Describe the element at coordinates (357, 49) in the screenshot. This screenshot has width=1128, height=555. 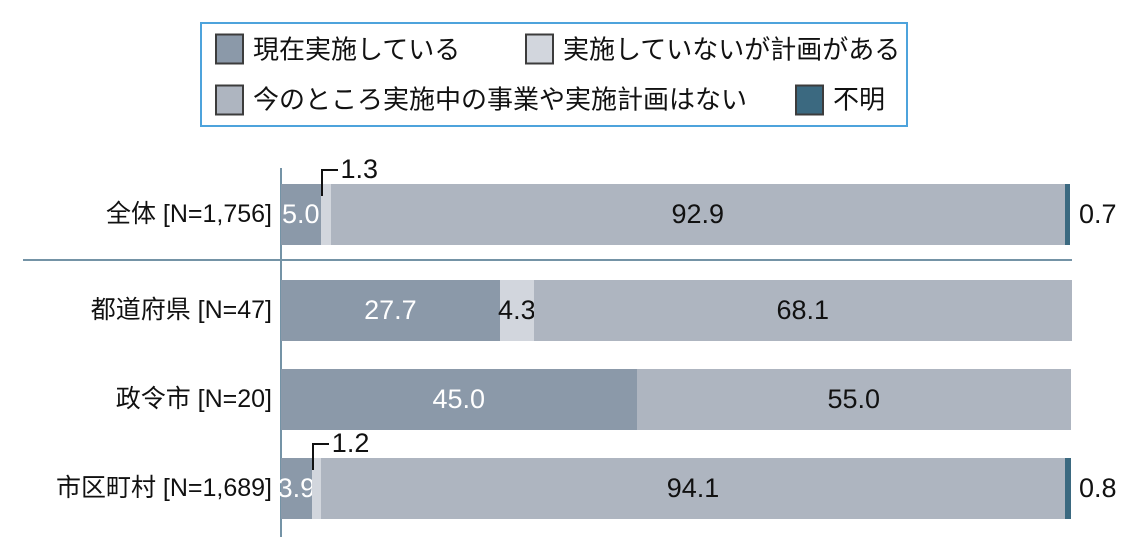
I see `legend-label: 現在実施している` at that location.